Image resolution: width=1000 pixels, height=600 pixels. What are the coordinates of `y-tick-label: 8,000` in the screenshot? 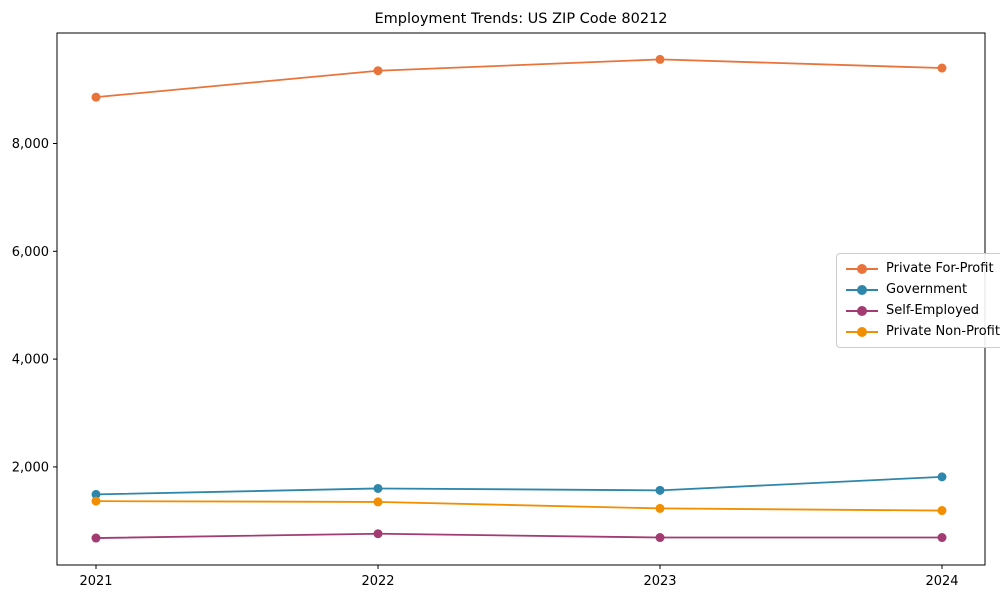 It's located at (30, 144).